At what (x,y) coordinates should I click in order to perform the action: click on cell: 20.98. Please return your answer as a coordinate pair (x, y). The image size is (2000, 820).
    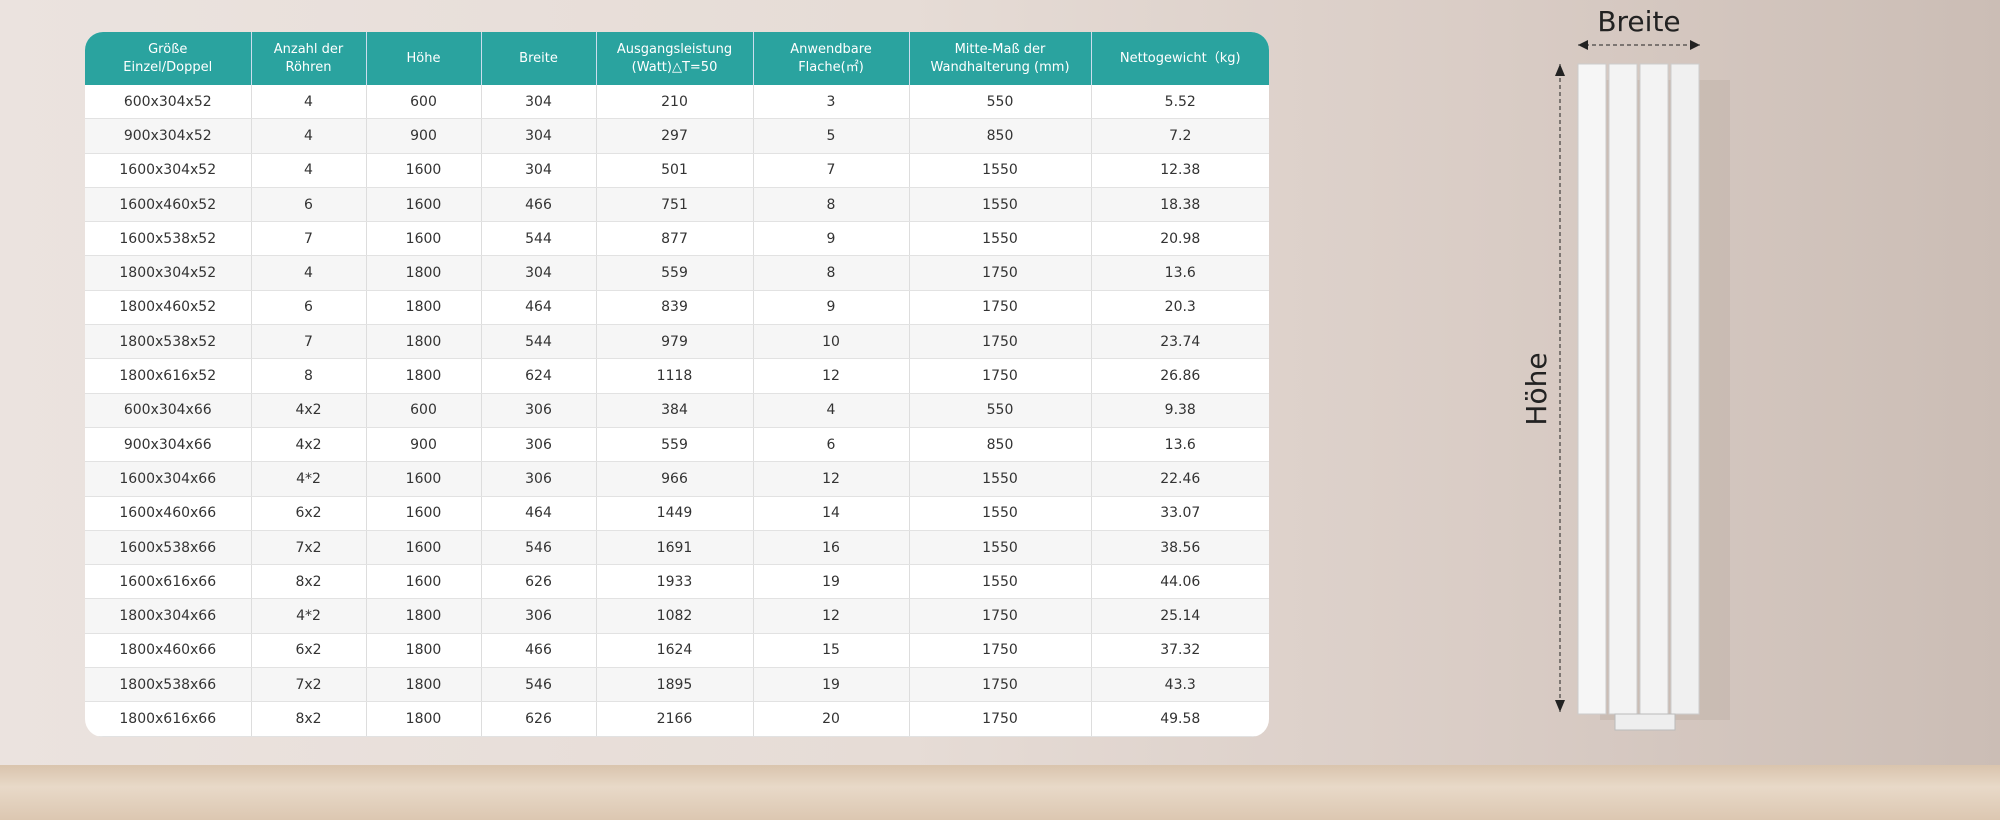
    Looking at the image, I should click on (1180, 239).